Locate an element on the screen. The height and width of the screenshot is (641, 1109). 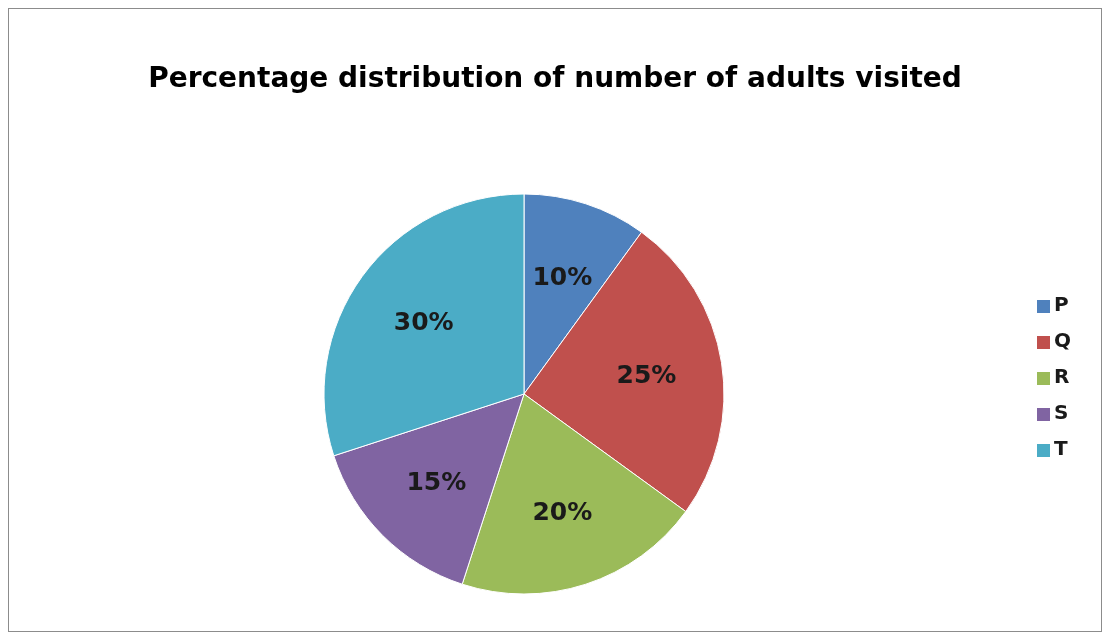
legend-label: Q is located at coordinates (1062, 340).